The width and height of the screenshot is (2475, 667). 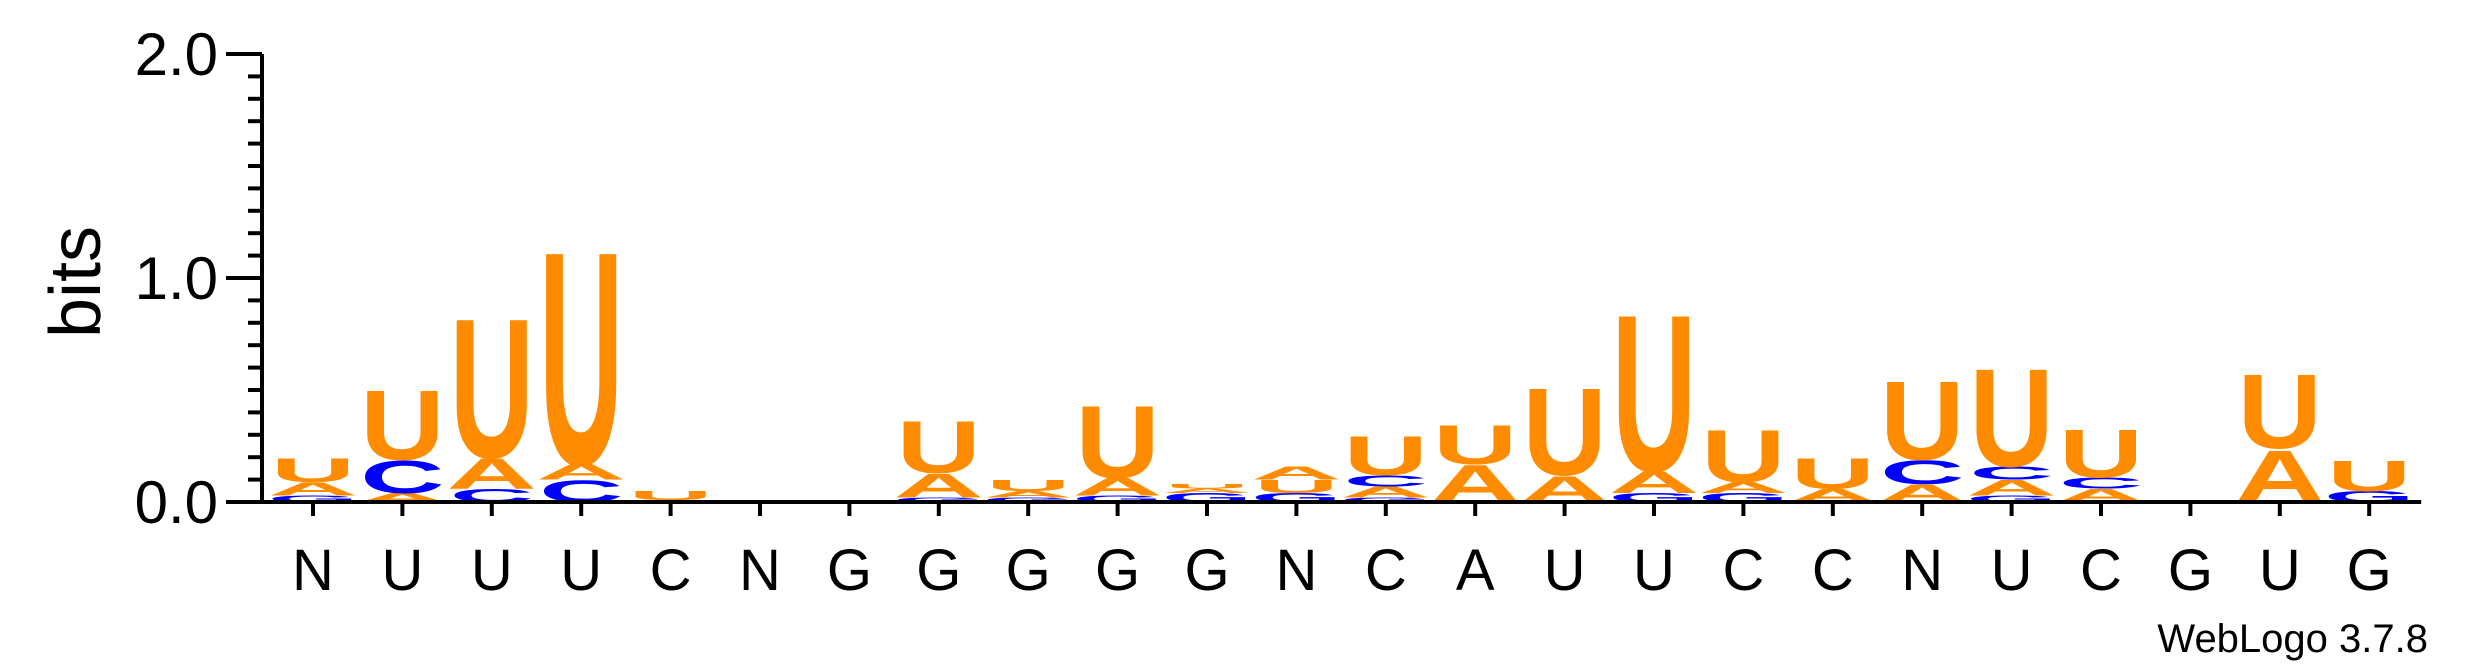 What do you see at coordinates (1475, 570) in the screenshot?
I see `x-position-label: A` at bounding box center [1475, 570].